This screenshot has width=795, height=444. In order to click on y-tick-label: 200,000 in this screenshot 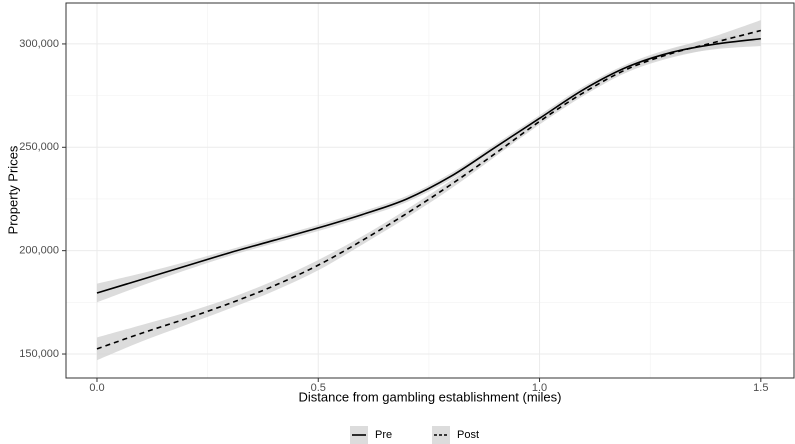, I will do `click(39, 251)`.